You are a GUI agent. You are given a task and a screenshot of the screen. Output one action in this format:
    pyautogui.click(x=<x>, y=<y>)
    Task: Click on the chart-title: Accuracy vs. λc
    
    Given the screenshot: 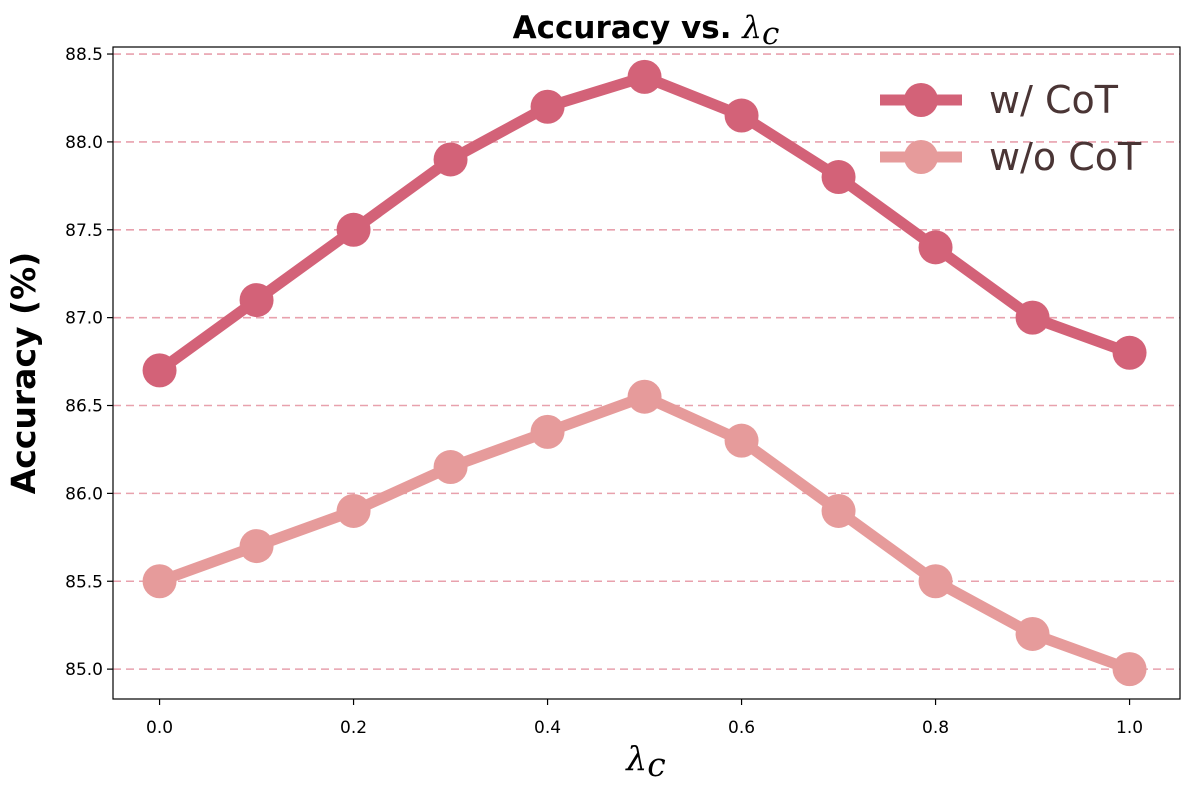 What is the action you would take?
    pyautogui.click(x=646, y=31)
    